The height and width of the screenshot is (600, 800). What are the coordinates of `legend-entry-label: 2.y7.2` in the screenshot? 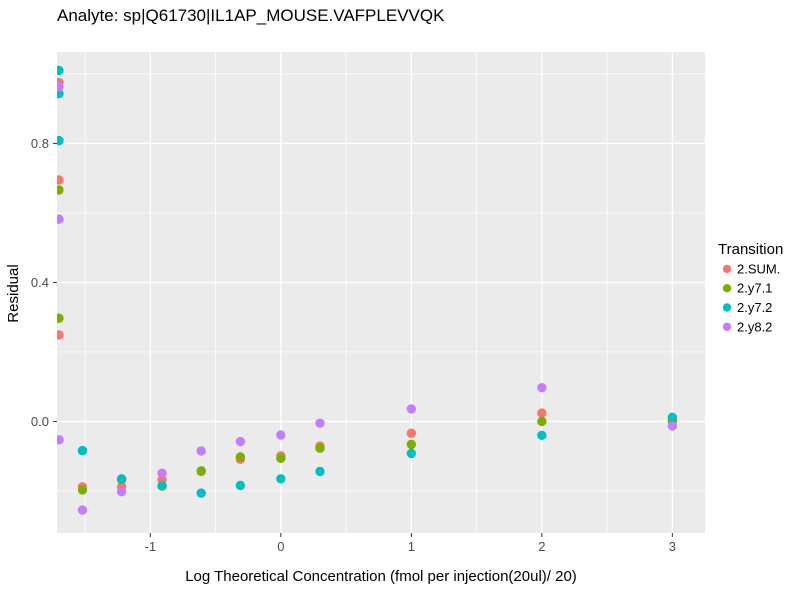 It's located at (754, 307).